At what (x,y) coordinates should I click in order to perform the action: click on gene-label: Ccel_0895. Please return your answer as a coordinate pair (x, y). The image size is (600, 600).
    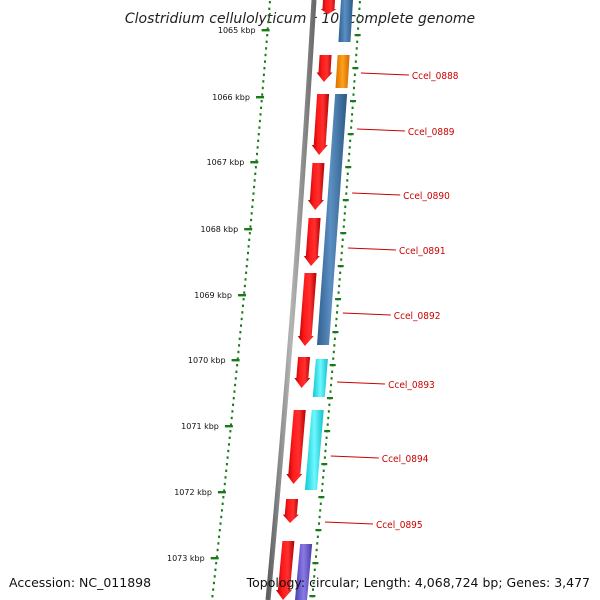
    Looking at the image, I should click on (399, 525).